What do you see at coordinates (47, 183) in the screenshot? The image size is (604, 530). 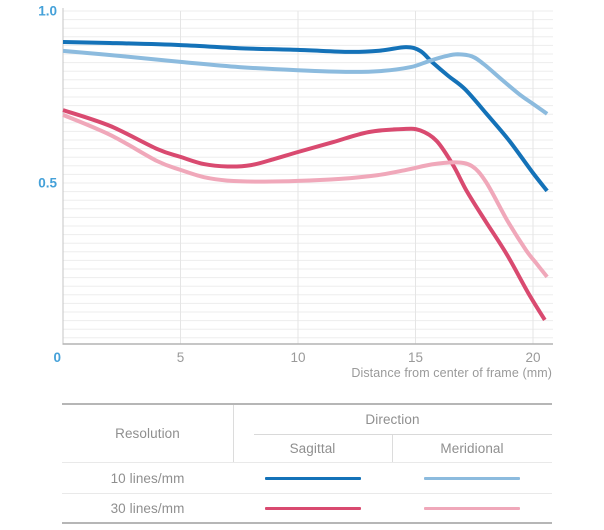 I see `y-tick-label: 0.5` at bounding box center [47, 183].